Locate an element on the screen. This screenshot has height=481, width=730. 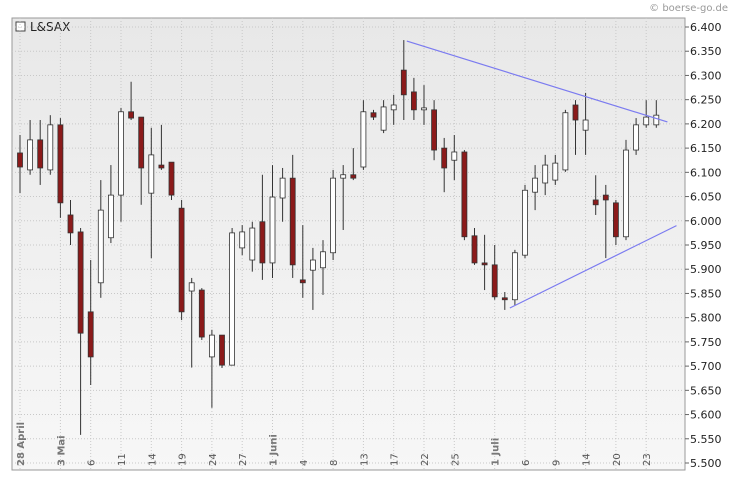
y-tick-label: 6.150 is located at coordinates (706, 148).